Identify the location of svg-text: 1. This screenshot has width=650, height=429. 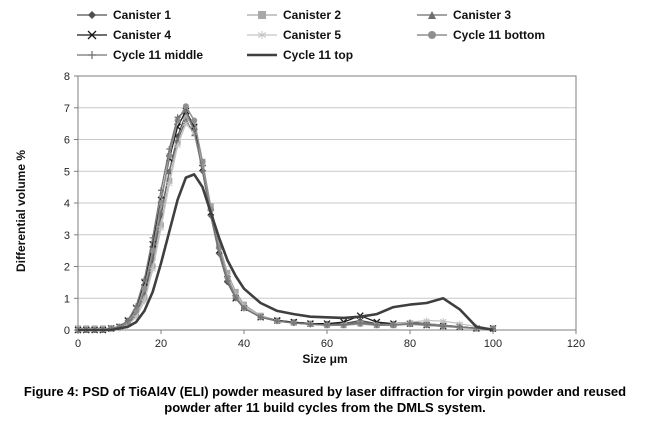
(67, 299).